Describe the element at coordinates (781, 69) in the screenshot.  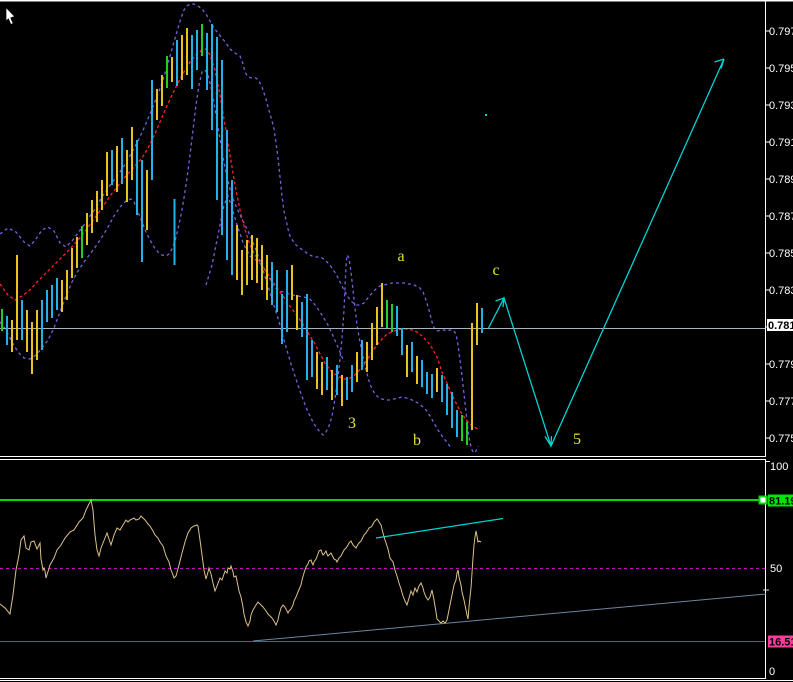
I see `svg-text: 0.795` at that location.